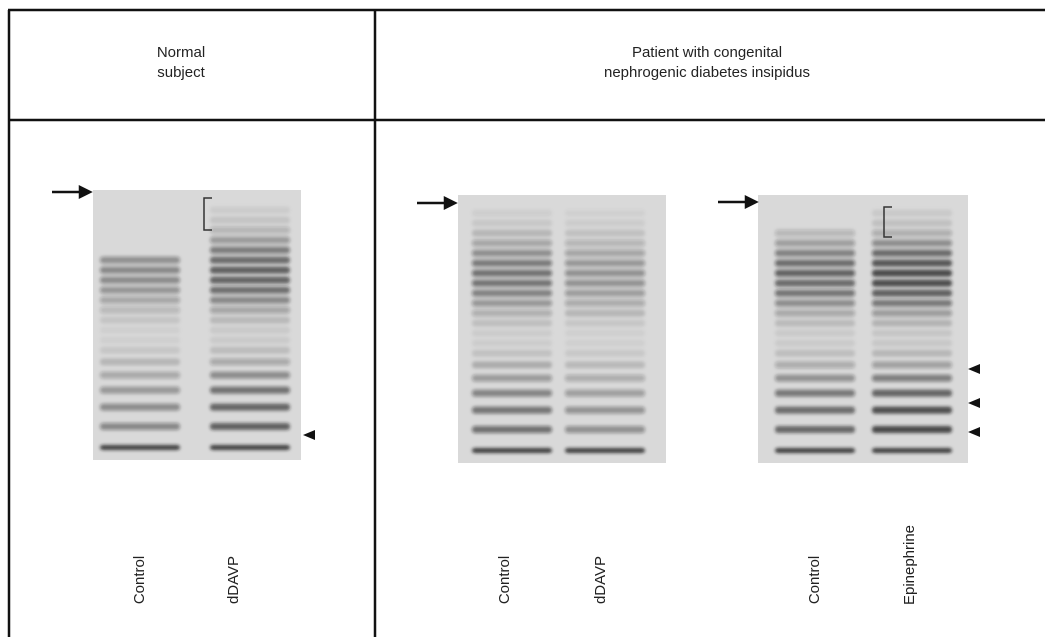 The width and height of the screenshot is (1045, 637). What do you see at coordinates (707, 72) in the screenshot?
I see `panel-title: nephrogenic diabetes insipidus` at bounding box center [707, 72].